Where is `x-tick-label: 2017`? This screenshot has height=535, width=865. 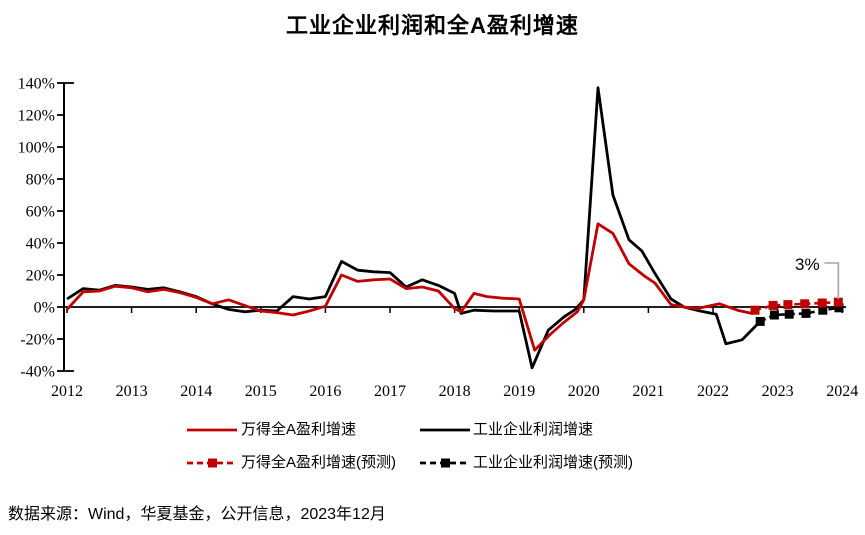 x-tick-label: 2017 is located at coordinates (390, 391).